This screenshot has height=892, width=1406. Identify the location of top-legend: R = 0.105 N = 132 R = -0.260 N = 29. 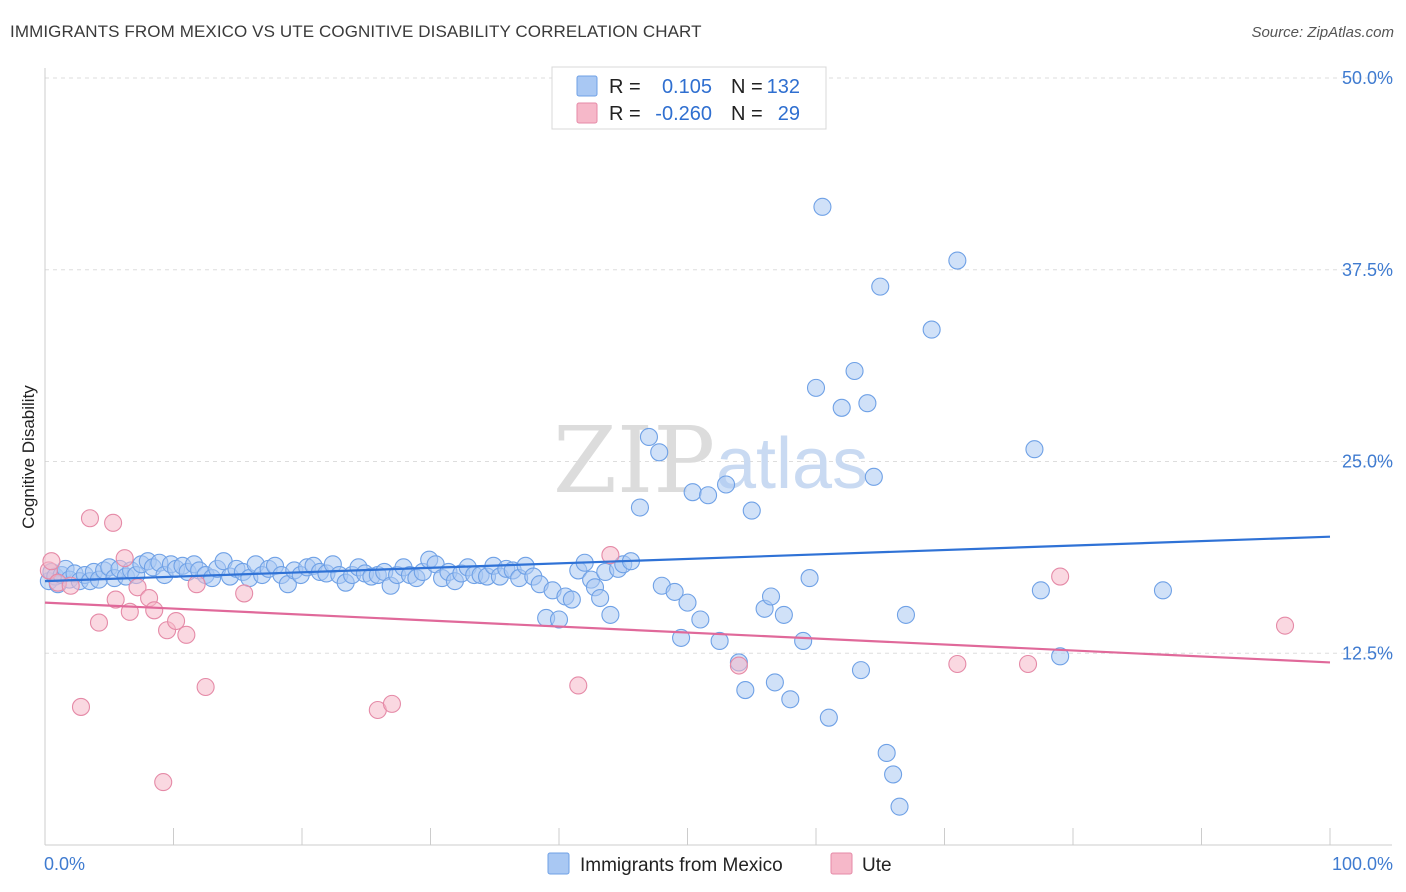
(689, 98).